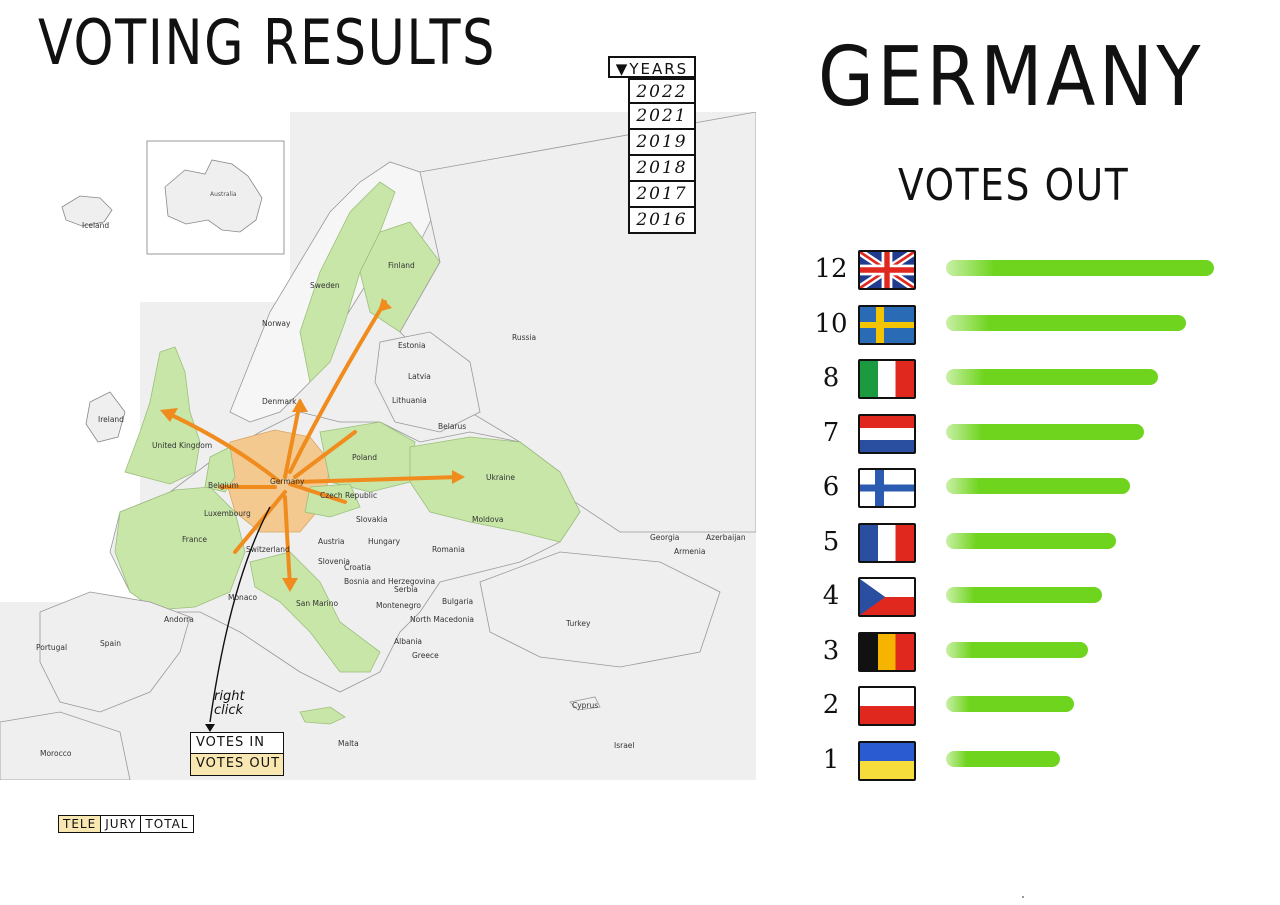 This screenshot has height=905, width=1280. I want to click on country-label-azerbaijan: Azerbaijan, so click(726, 537).